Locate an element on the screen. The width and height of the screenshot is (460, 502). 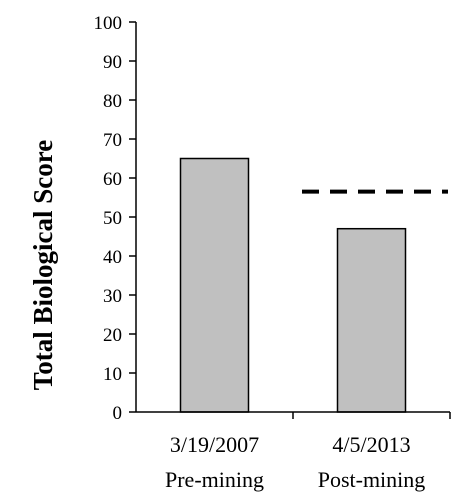
x-category-label: 4/5/2013 is located at coordinates (371, 444).